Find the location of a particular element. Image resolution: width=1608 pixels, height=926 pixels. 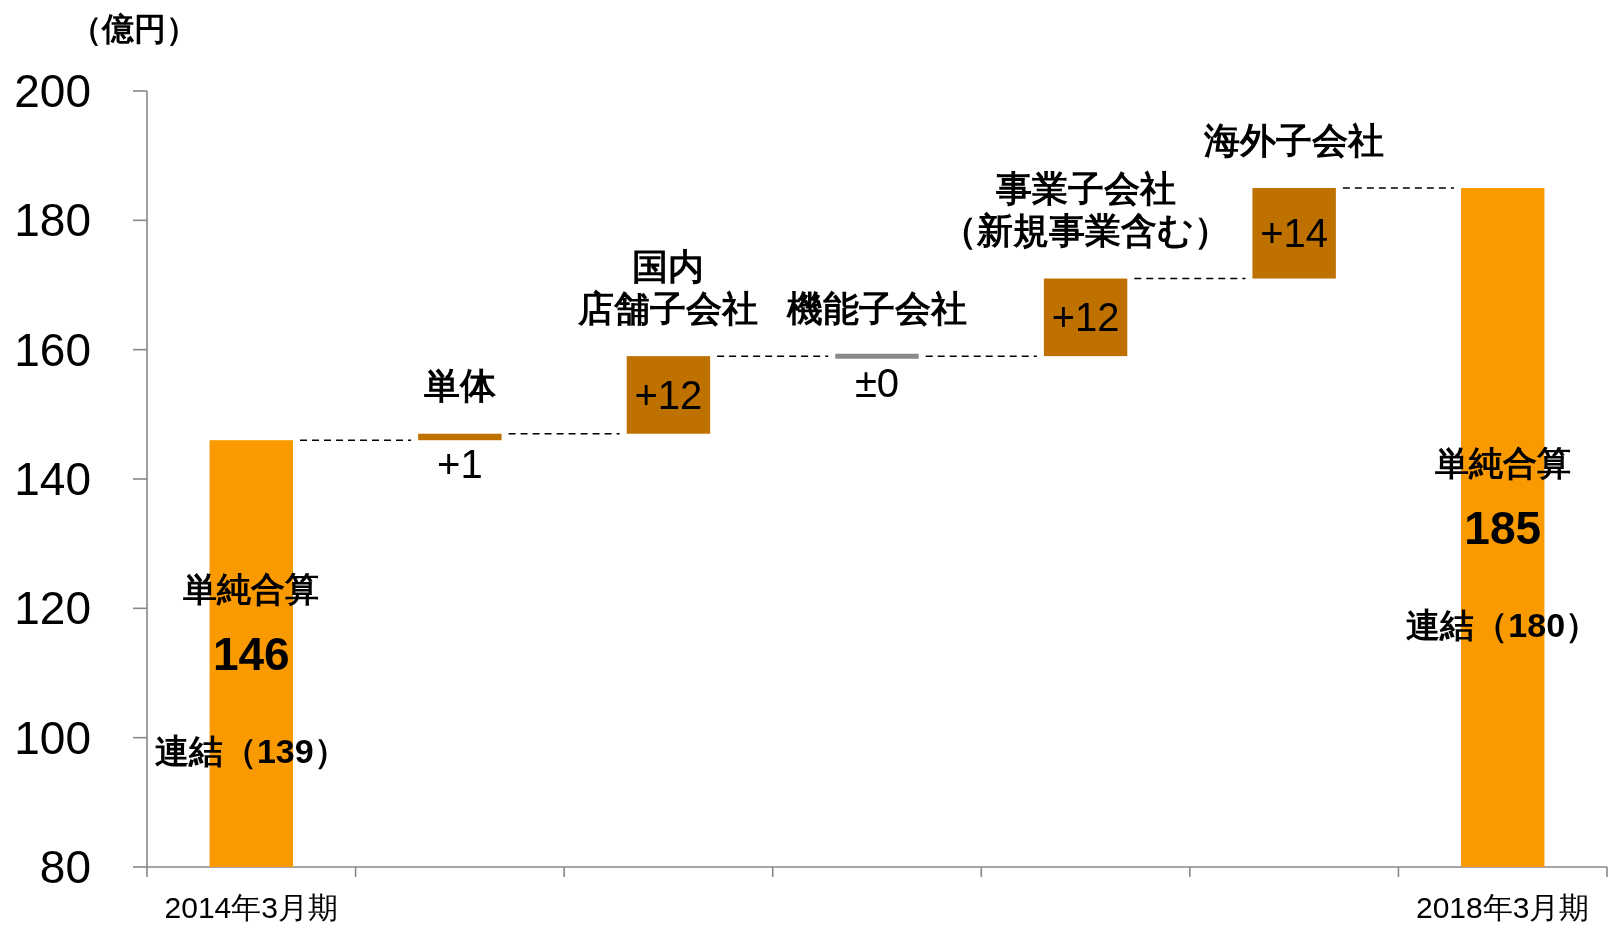

y-tick-label: 120 is located at coordinates (52, 608).